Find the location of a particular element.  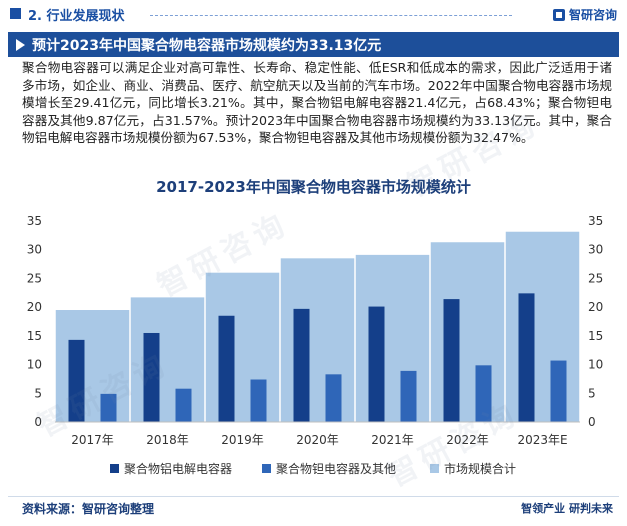

x-tick-label: 2021年 is located at coordinates (392, 440).